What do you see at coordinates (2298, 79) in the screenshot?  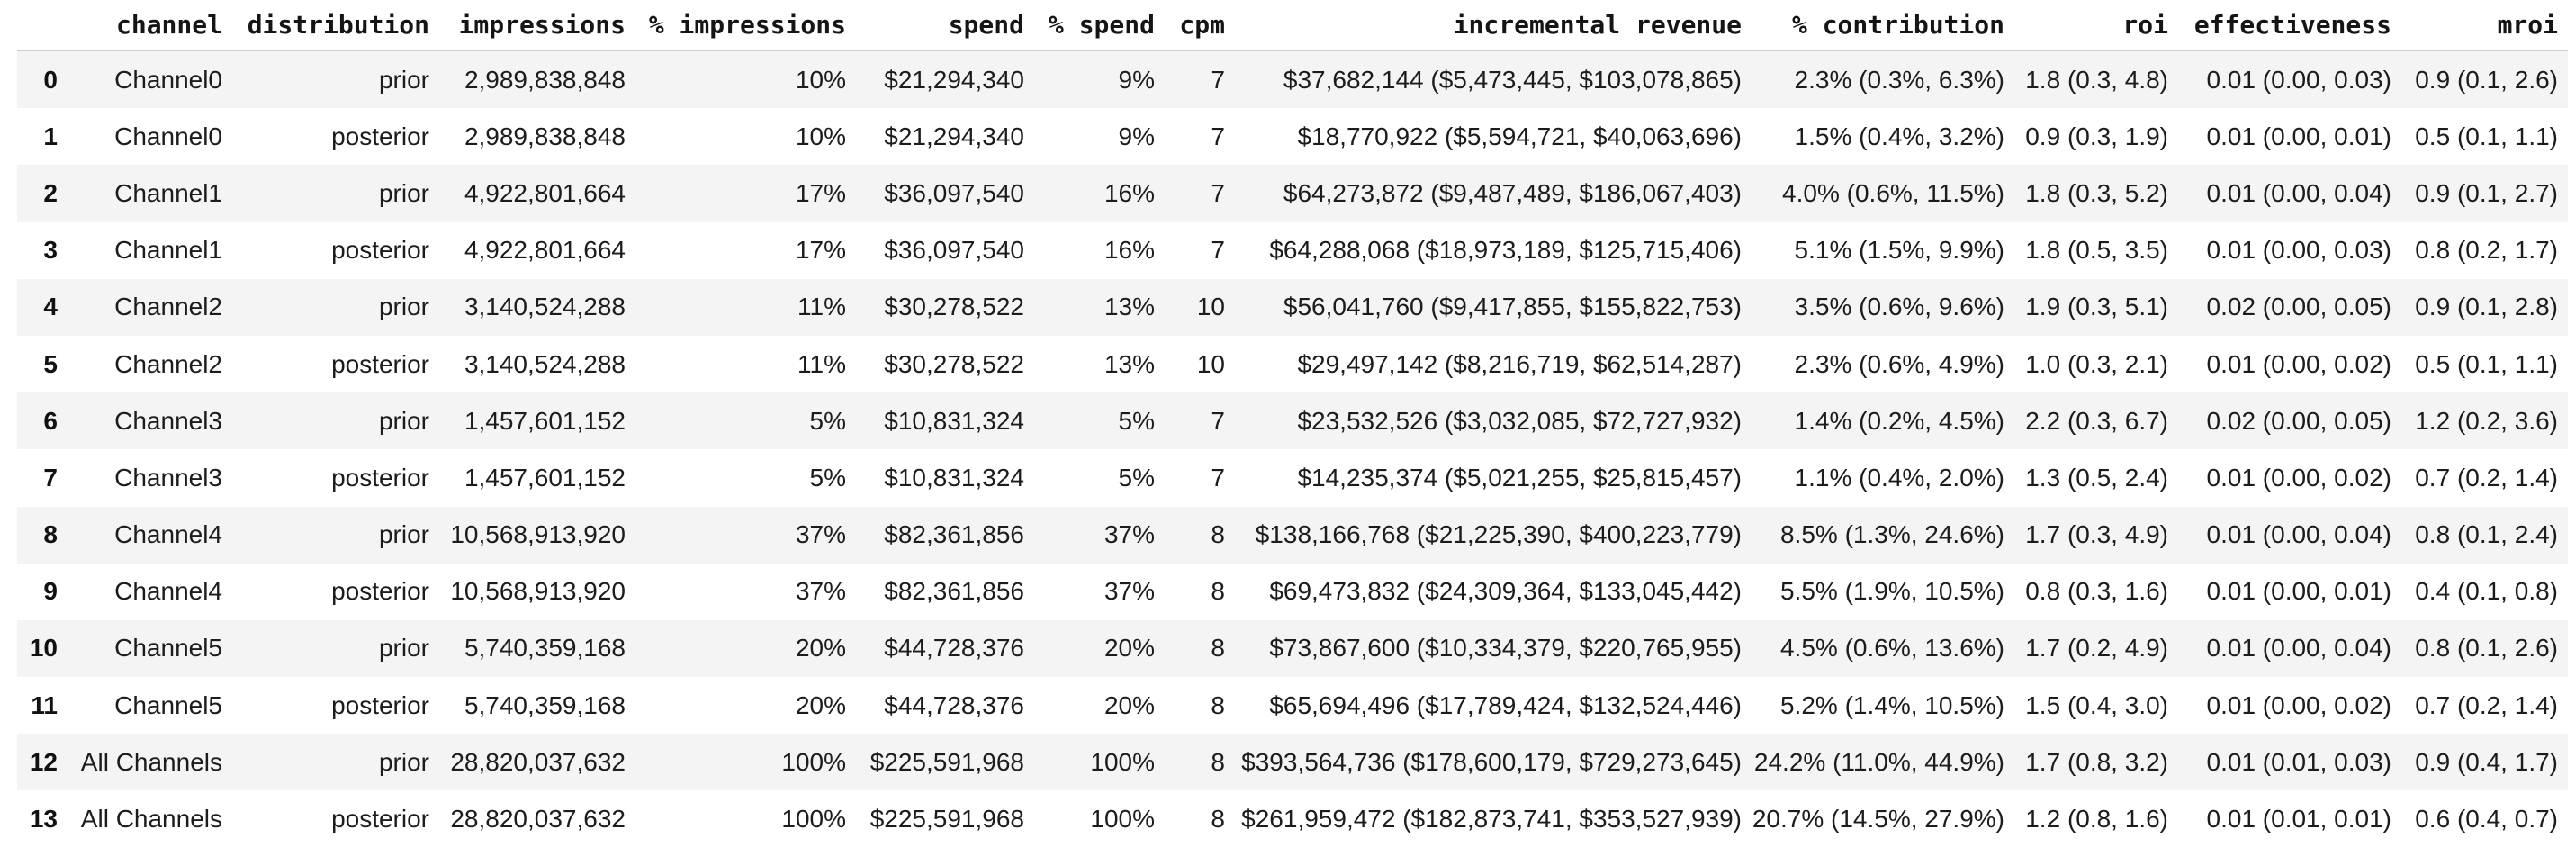 I see `cell-effectiveness: 0.01 (0.00, 0.03)` at bounding box center [2298, 79].